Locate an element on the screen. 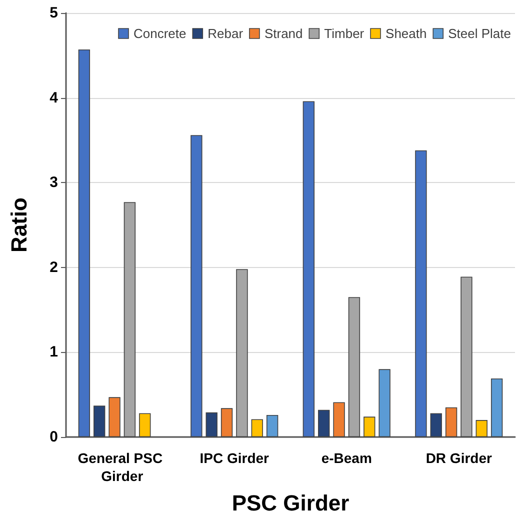 The height and width of the screenshot is (519, 520). x-tick-label: DR Girder is located at coordinates (459, 458).